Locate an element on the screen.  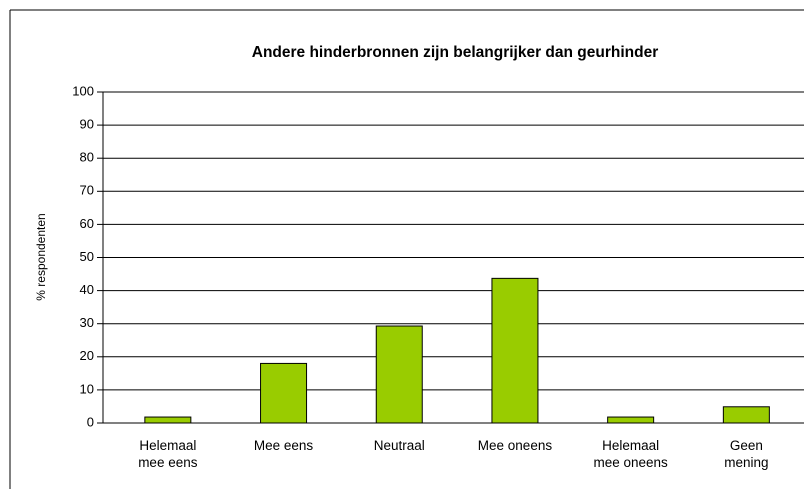
y-tick-label: 60 is located at coordinates (87, 223).